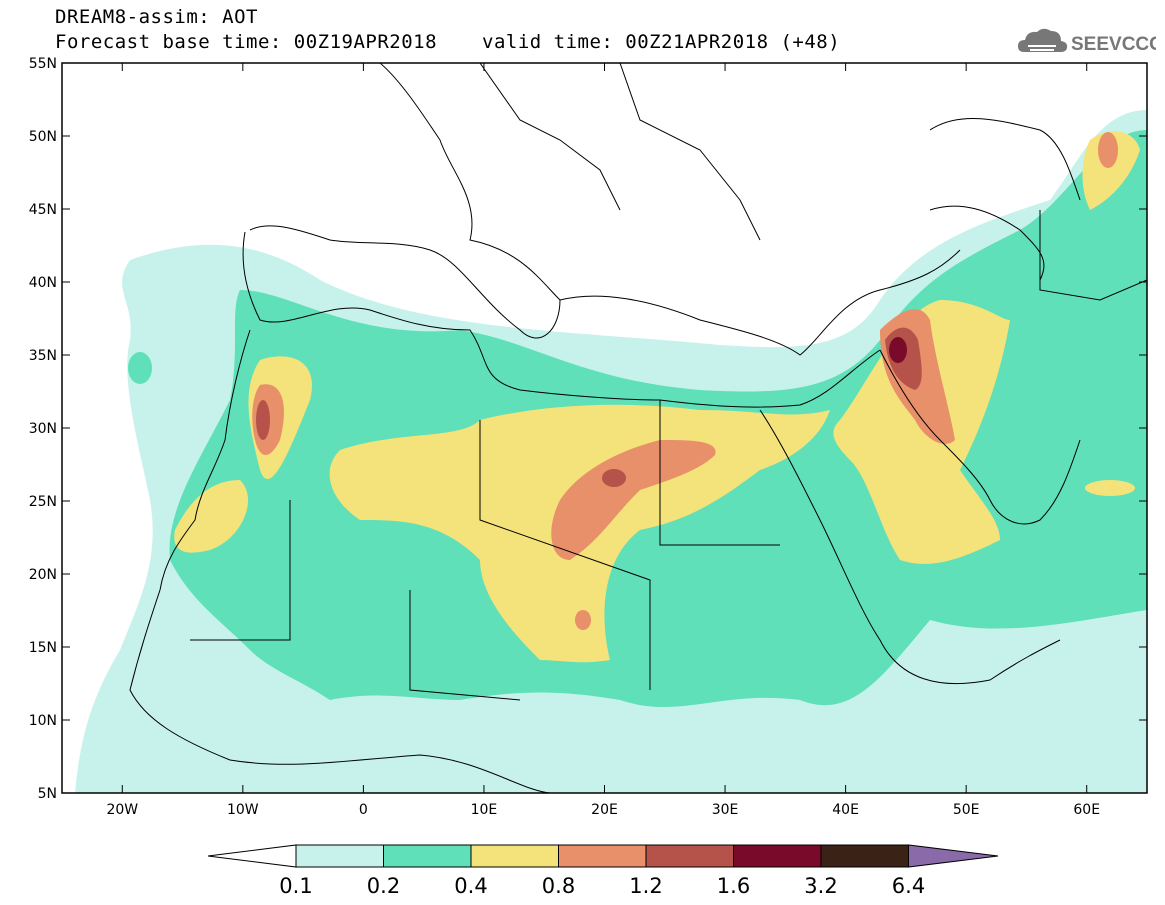  Describe the element at coordinates (484, 810) in the screenshot. I see `lon-tick-label: 10E` at that location.